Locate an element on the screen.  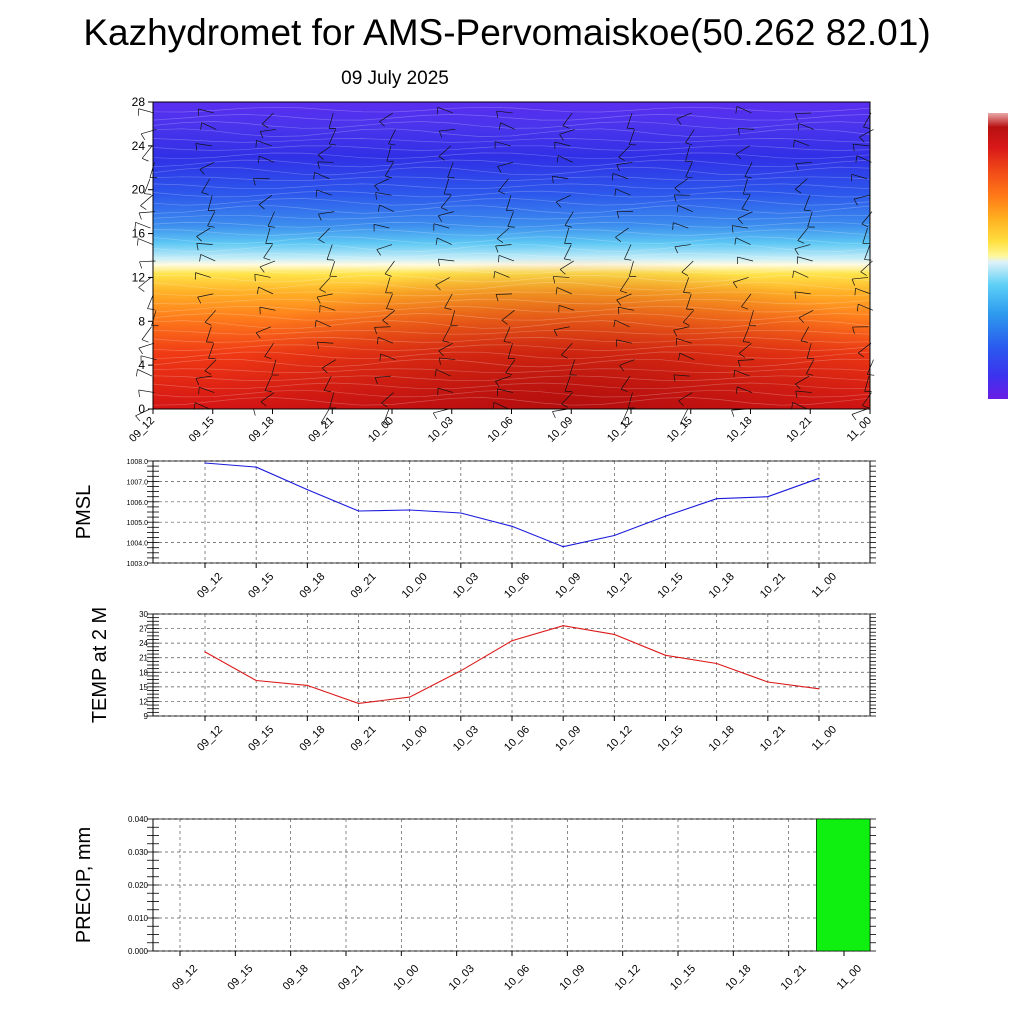
x-tick-label: 10_15 is located at coordinates (671, 739).